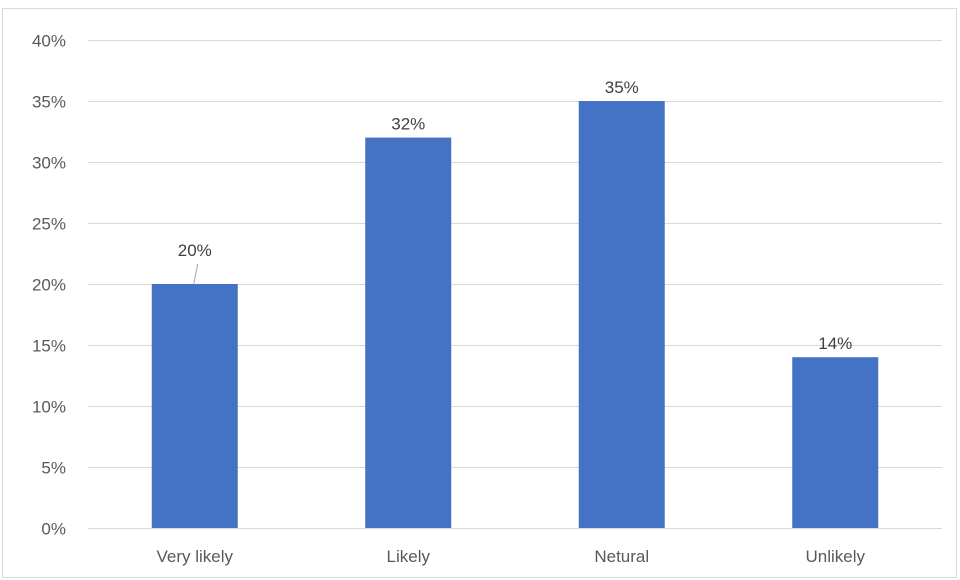 The width and height of the screenshot is (960, 580). I want to click on y-tick-label: 10%, so click(49, 407).